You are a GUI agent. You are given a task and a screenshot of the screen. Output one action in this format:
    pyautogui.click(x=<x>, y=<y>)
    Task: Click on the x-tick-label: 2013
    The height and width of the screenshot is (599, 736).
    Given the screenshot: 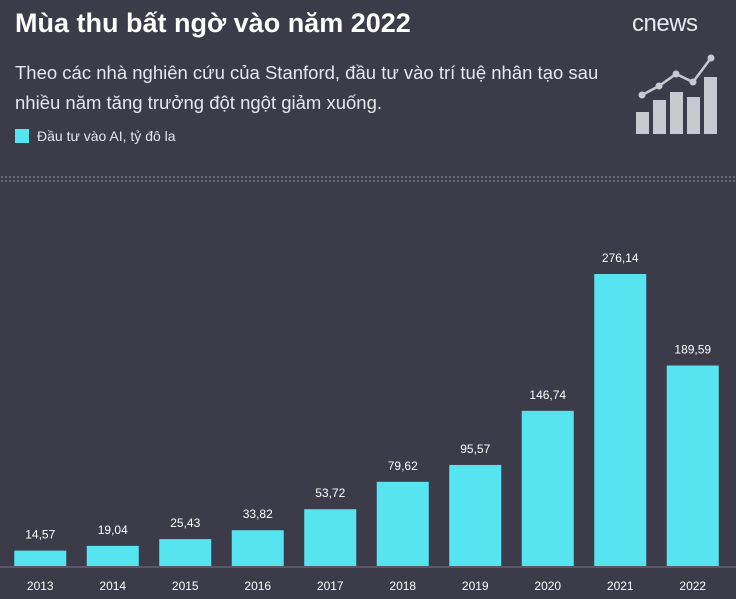 What is the action you would take?
    pyautogui.click(x=40, y=586)
    